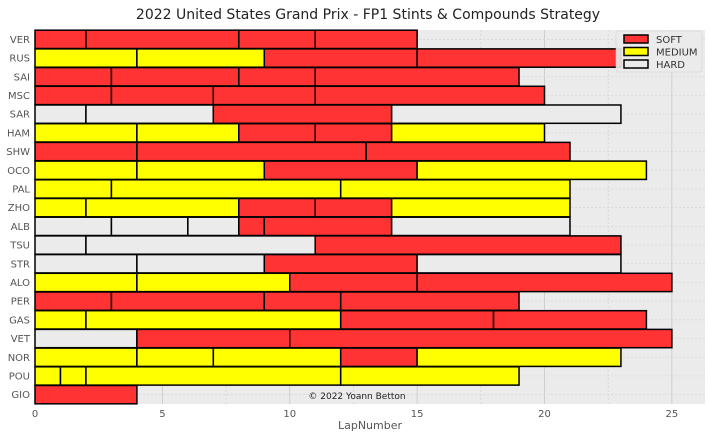 The image size is (710, 438). What do you see at coordinates (22, 77) in the screenshot?
I see `y-tick-label: SAI` at bounding box center [22, 77].